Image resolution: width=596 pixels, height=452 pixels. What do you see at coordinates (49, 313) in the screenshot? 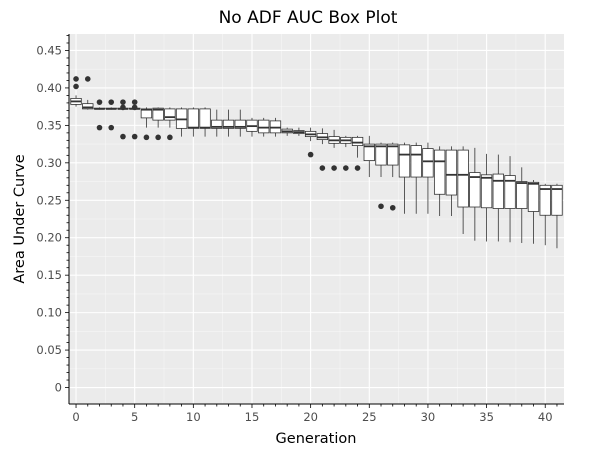
I see `y-tick-label: 0.10` at bounding box center [49, 313].